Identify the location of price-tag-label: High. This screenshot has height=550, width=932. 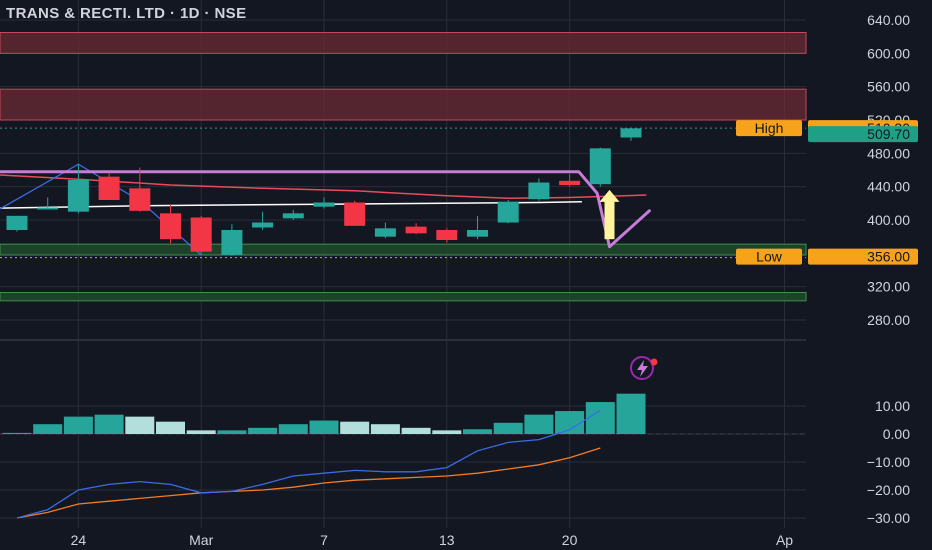
(769, 128).